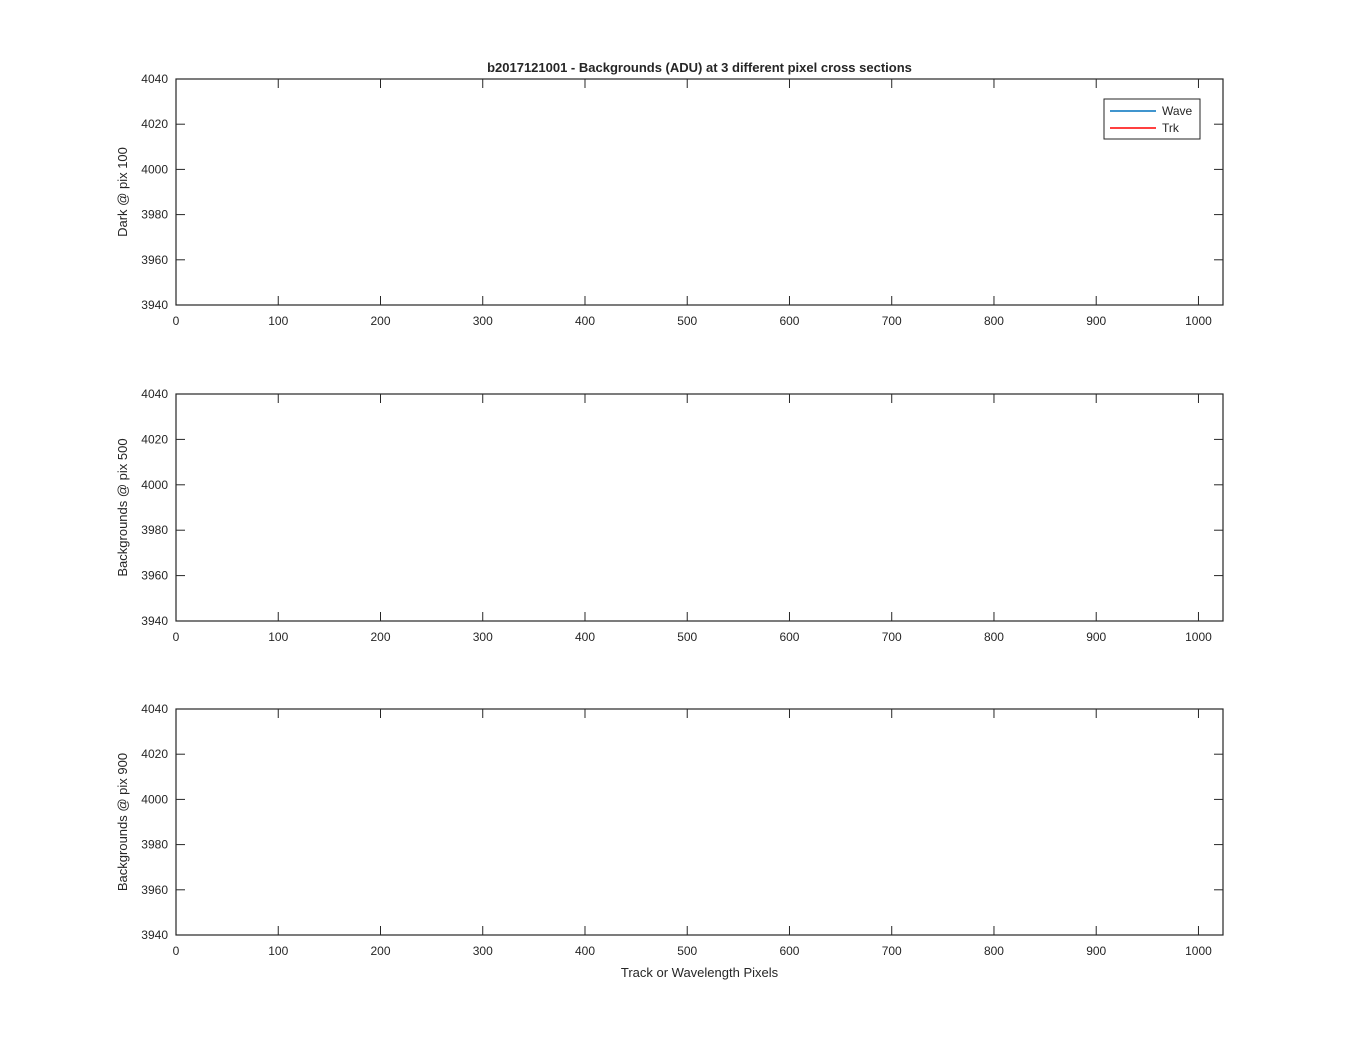 This screenshot has width=1350, height=1050. Describe the element at coordinates (700, 972) in the screenshot. I see `x-axis-label: Track or Wavelength Pixels` at that location.